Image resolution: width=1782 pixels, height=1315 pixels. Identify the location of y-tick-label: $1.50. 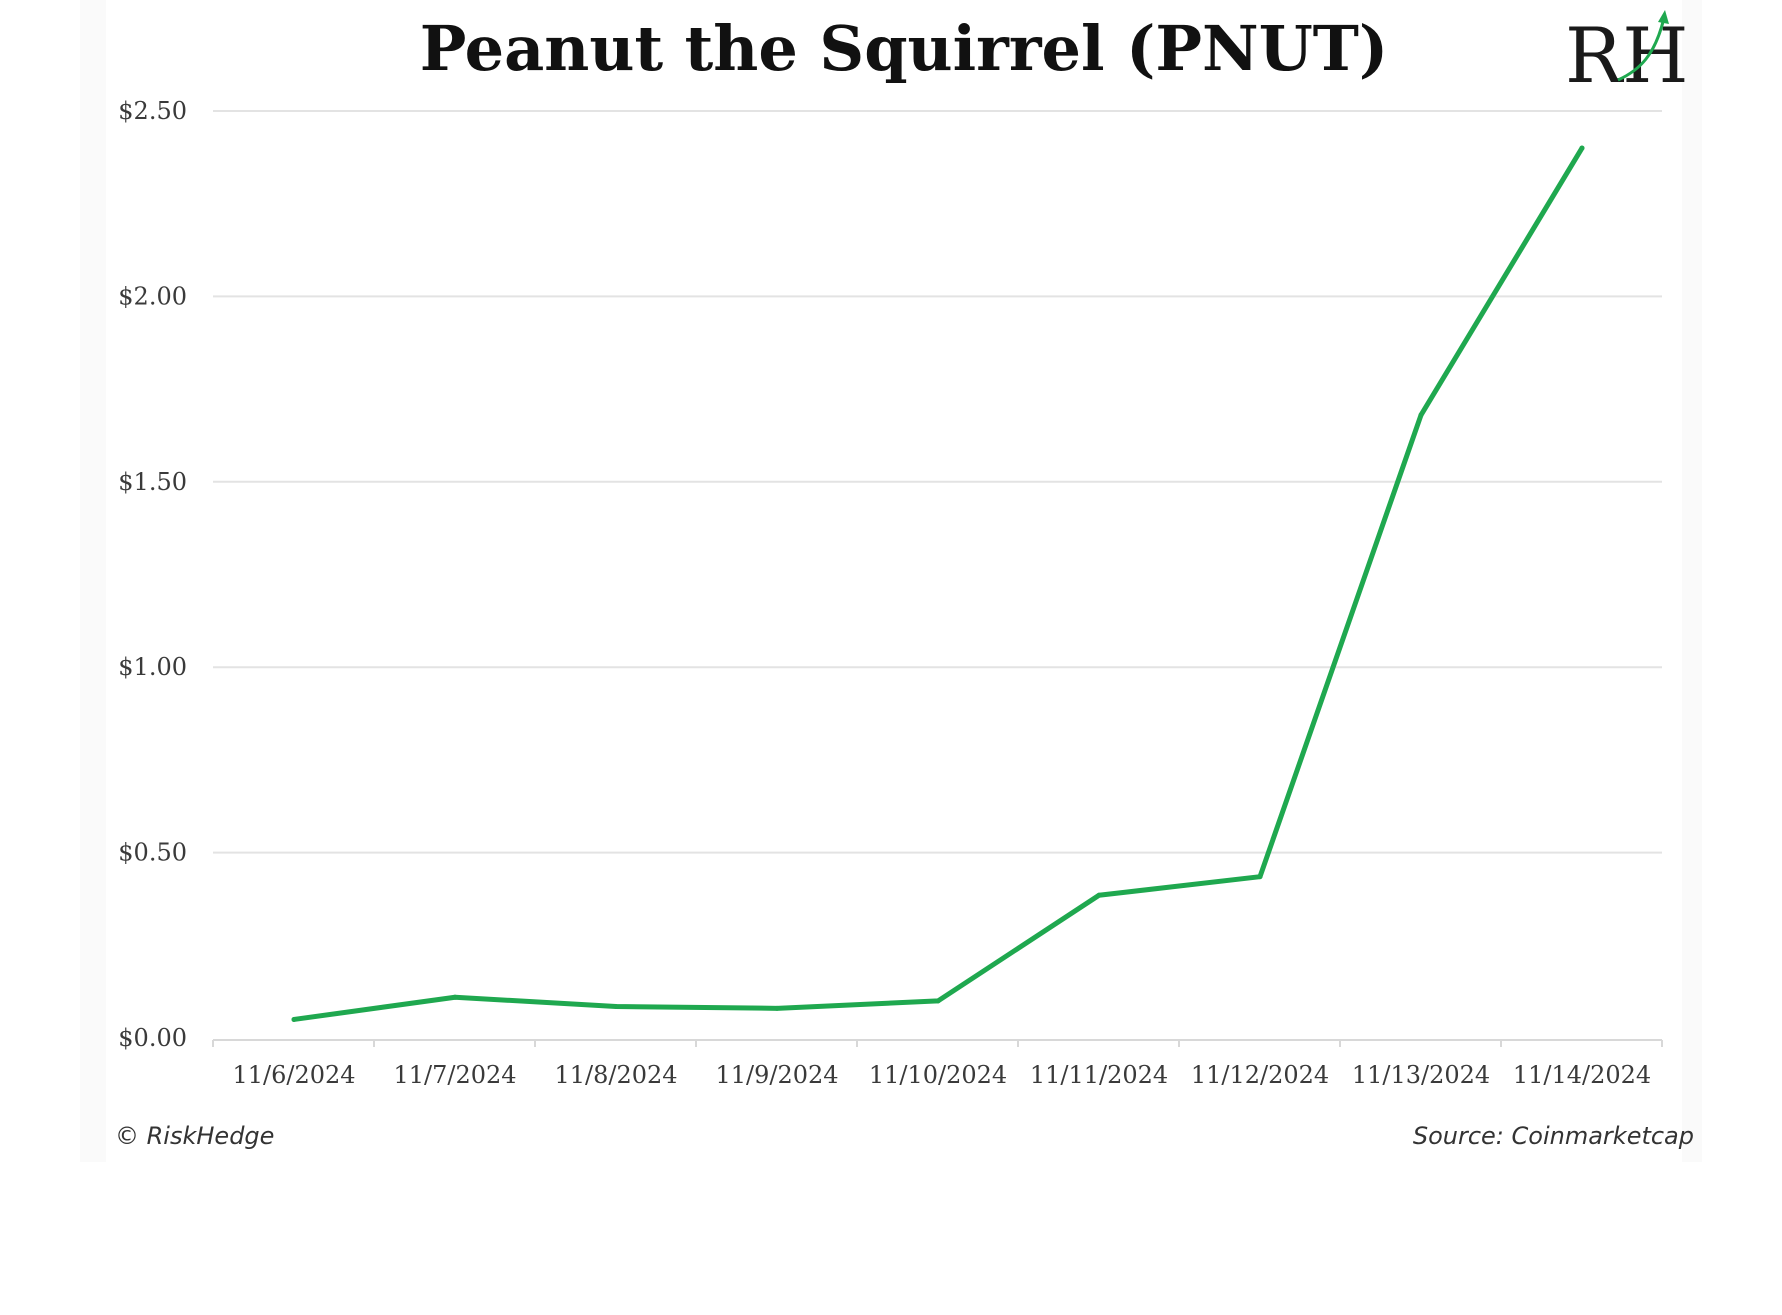
(152, 482).